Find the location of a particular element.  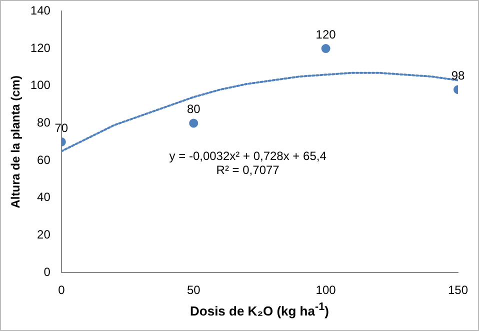

data-label: 70 is located at coordinates (61, 127).